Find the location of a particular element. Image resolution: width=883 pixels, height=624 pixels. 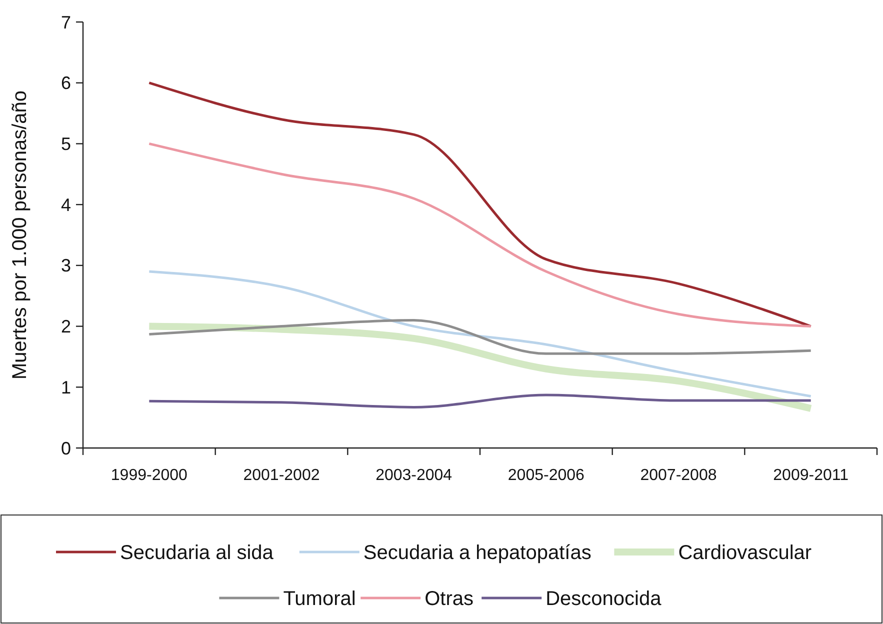

y-axis-title: Muertes por 1.000 personas/año is located at coordinates (20, 235).